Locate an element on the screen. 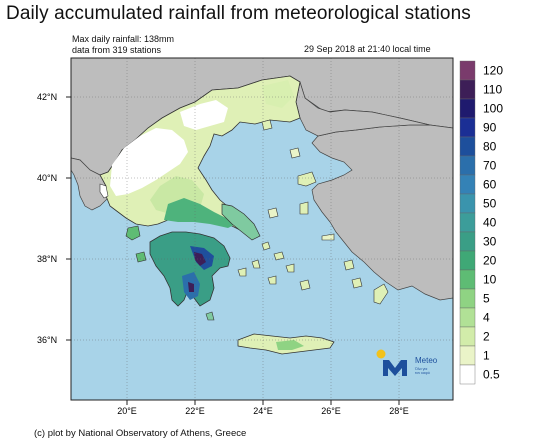  greece-mainland is located at coordinates (200, 154).